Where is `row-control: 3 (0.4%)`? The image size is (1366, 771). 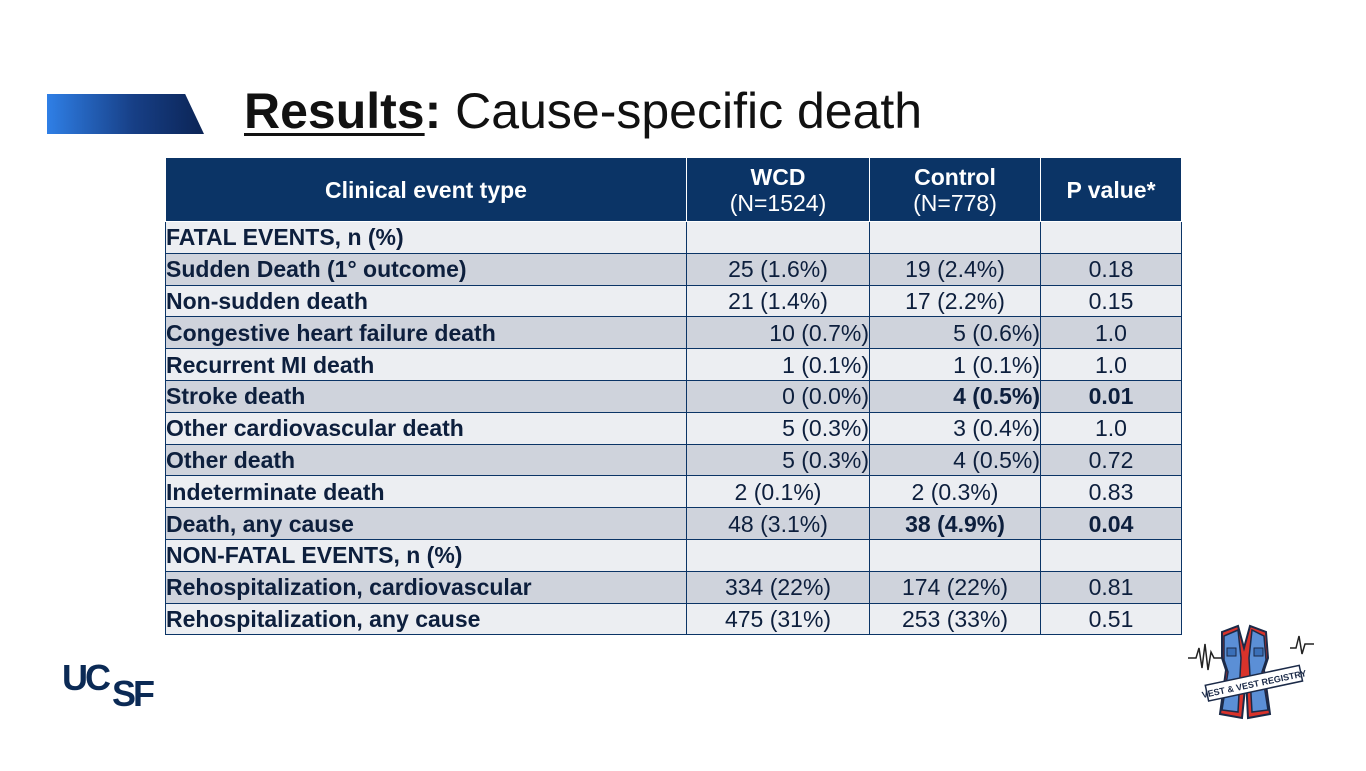 row-control: 3 (0.4%) is located at coordinates (955, 428).